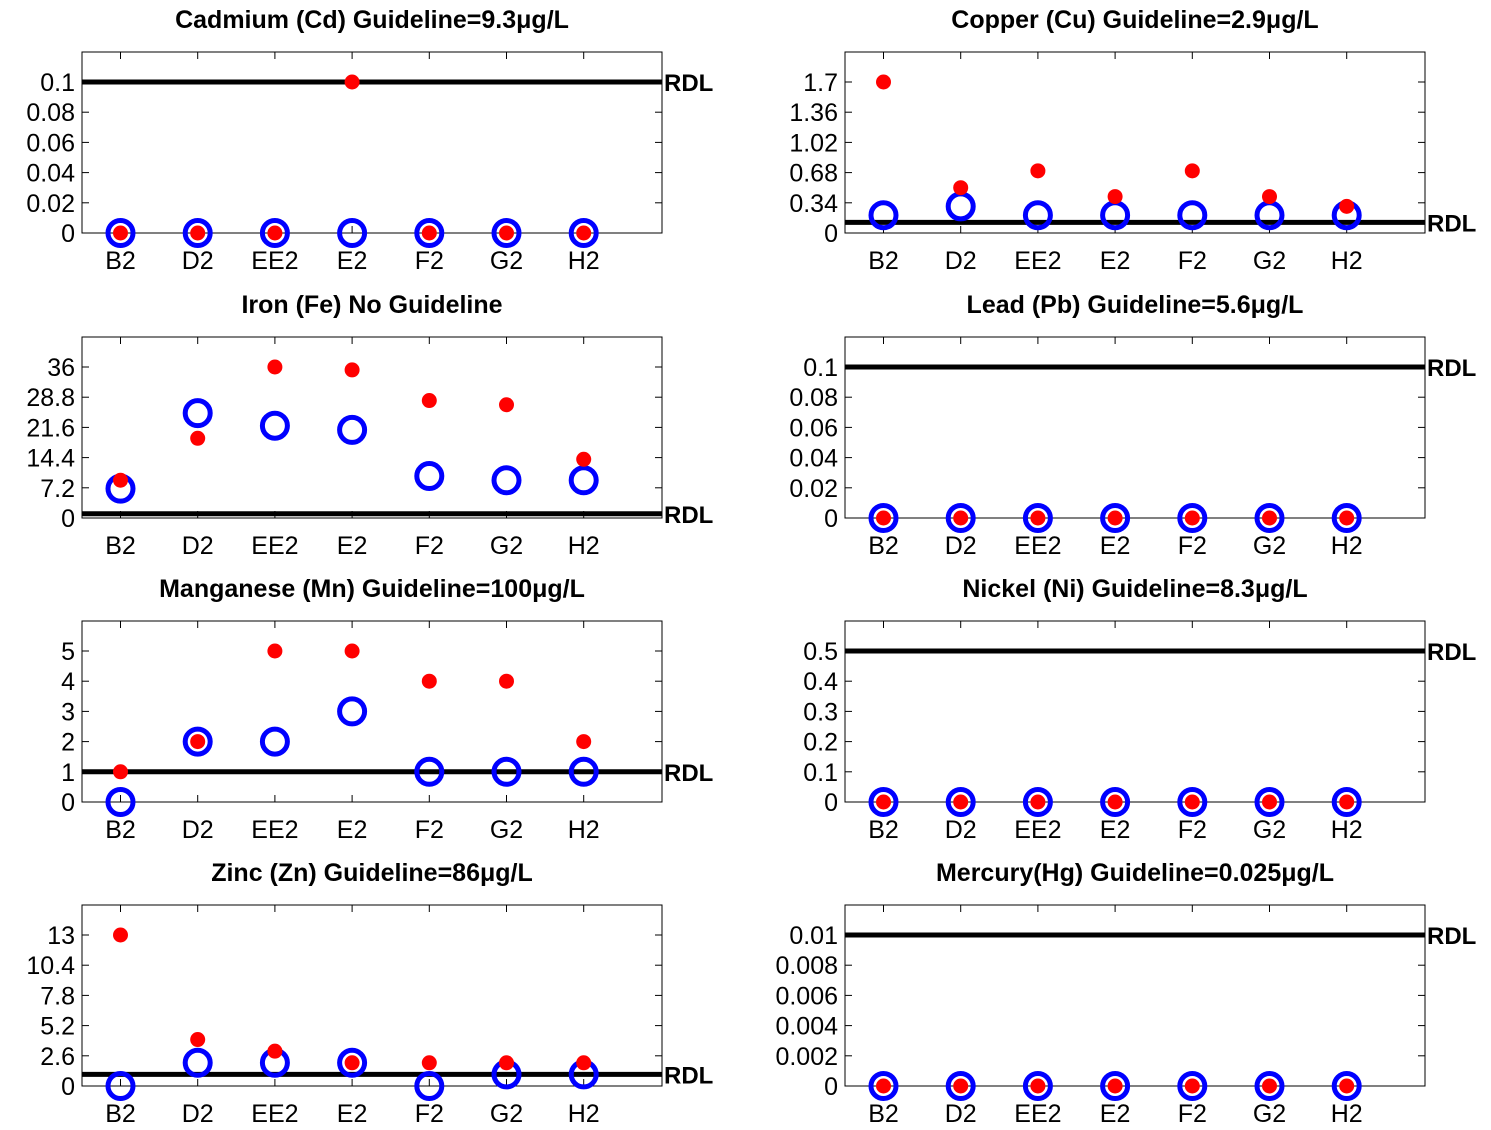  Describe the element at coordinates (57, 1057) in the screenshot. I see `y-tick-label: 2.6` at that location.